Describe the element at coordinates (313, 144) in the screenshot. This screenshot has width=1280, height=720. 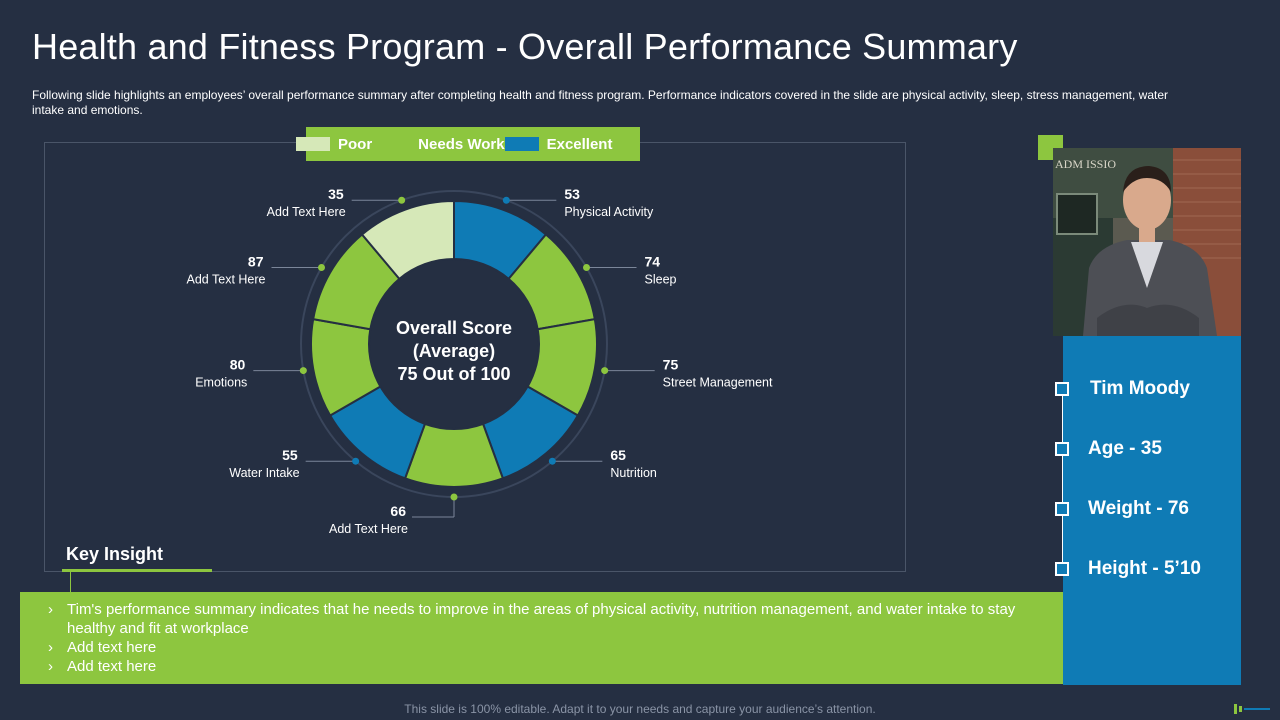
I see `legend-swatch-poor` at that location.